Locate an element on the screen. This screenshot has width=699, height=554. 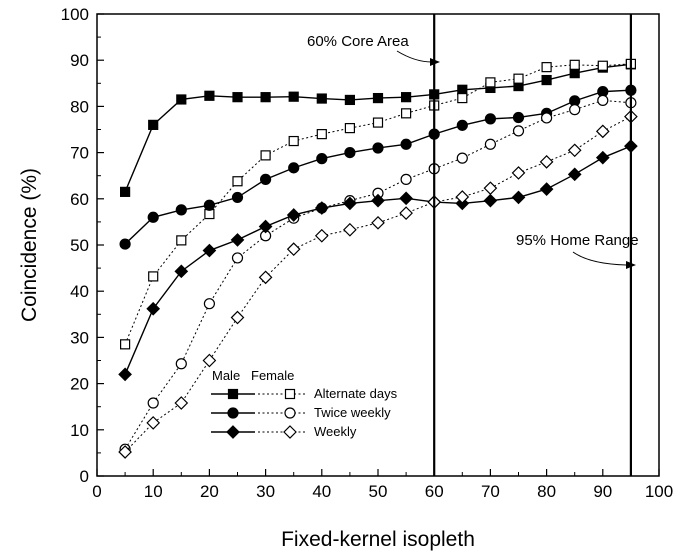
y-tick-label: 20 is located at coordinates (79, 384).